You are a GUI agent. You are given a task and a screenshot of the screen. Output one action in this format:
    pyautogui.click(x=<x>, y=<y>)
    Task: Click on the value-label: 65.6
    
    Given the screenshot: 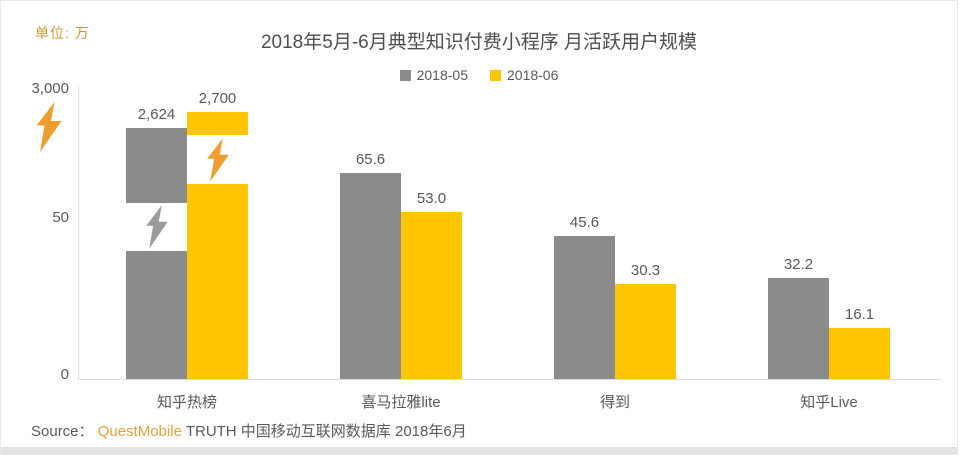 What is the action you would take?
    pyautogui.click(x=370, y=159)
    